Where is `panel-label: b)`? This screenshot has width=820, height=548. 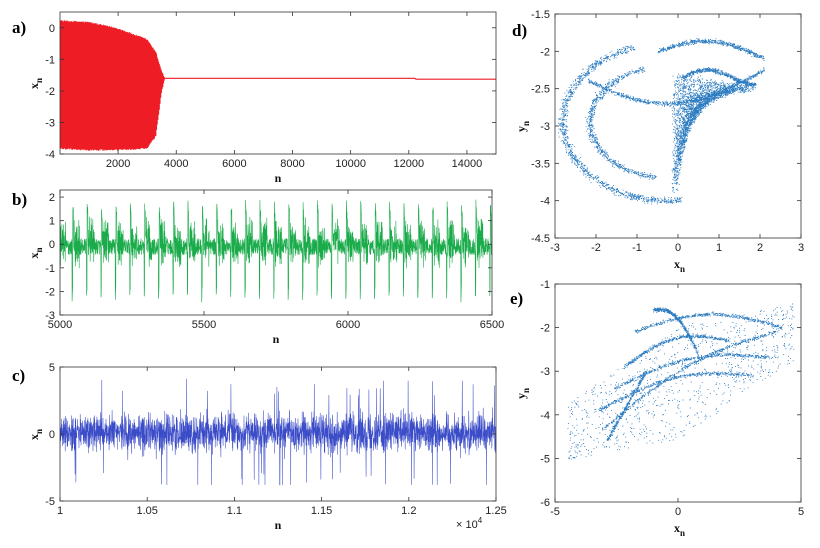
panel-label: b) is located at coordinates (19, 199).